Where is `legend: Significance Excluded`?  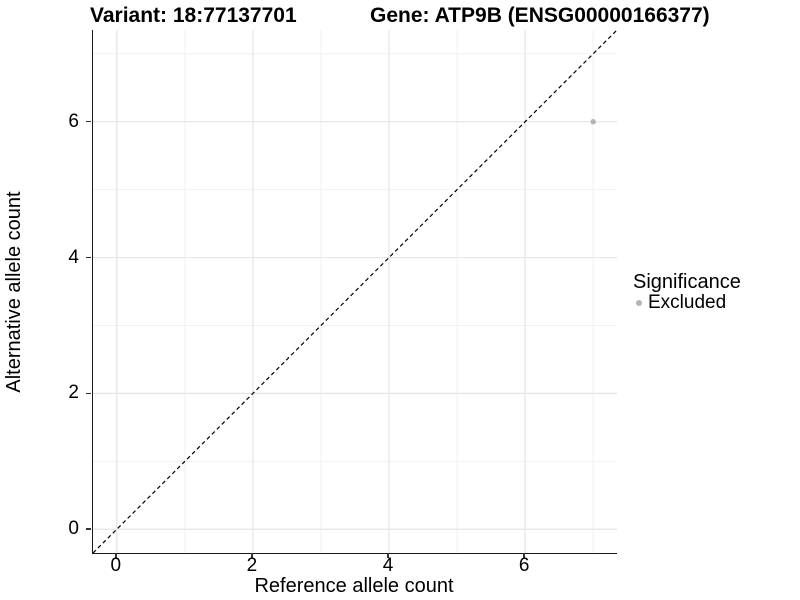
legend: Significance Excluded is located at coordinates (686, 292).